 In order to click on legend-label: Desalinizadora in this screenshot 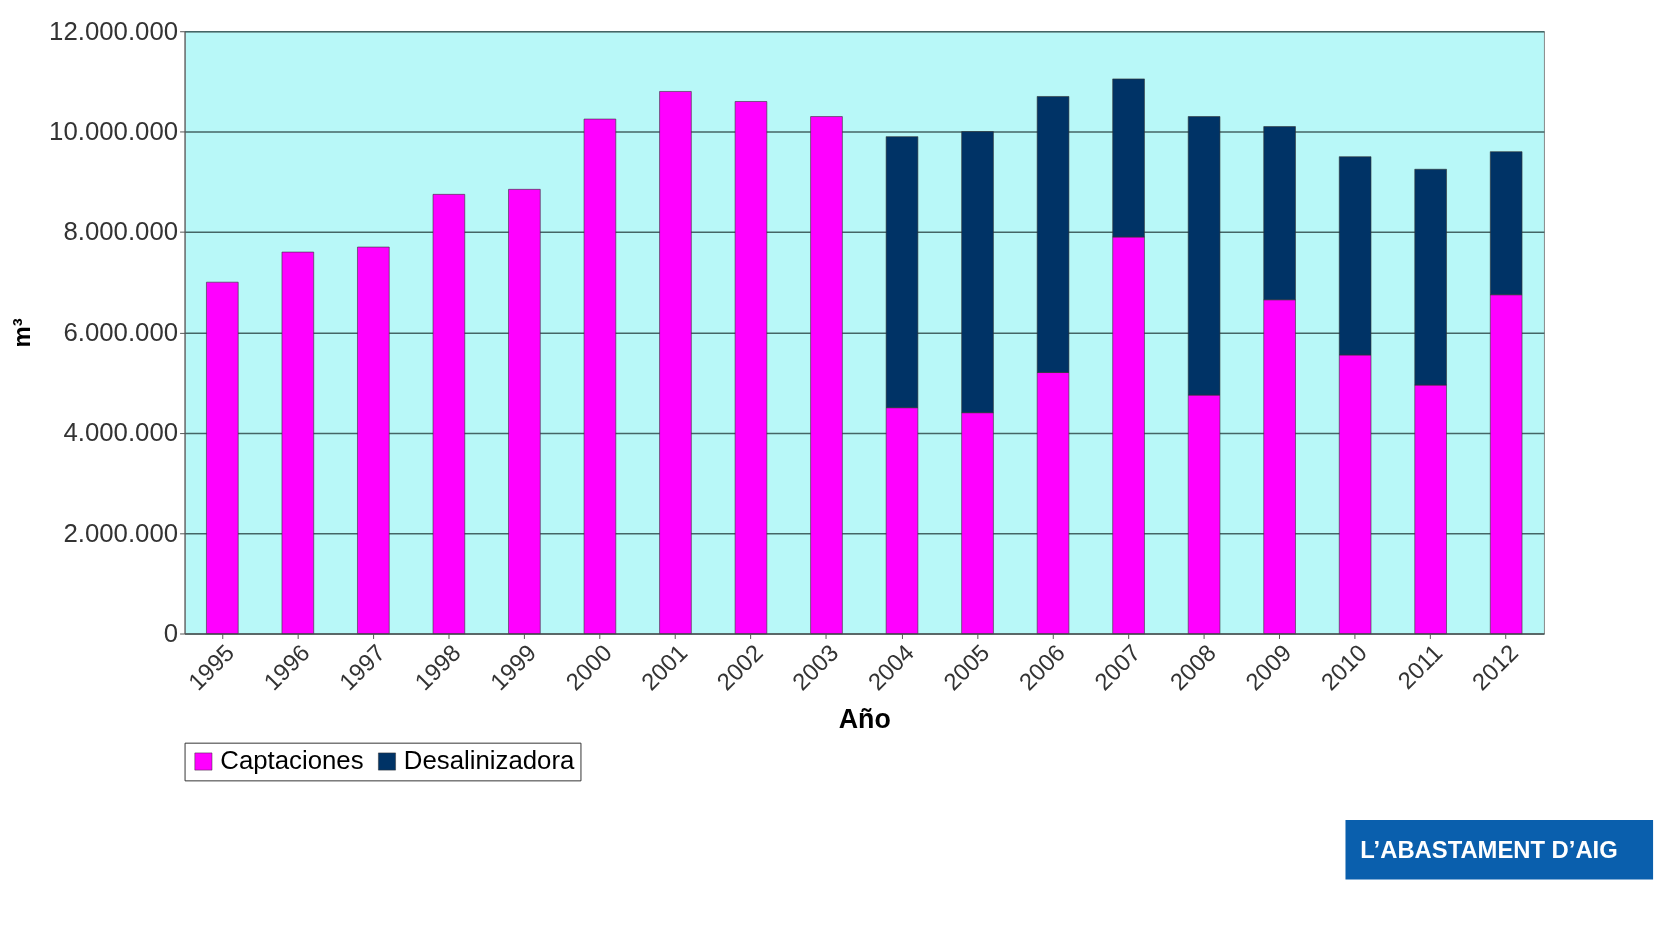, I will do `click(489, 760)`.